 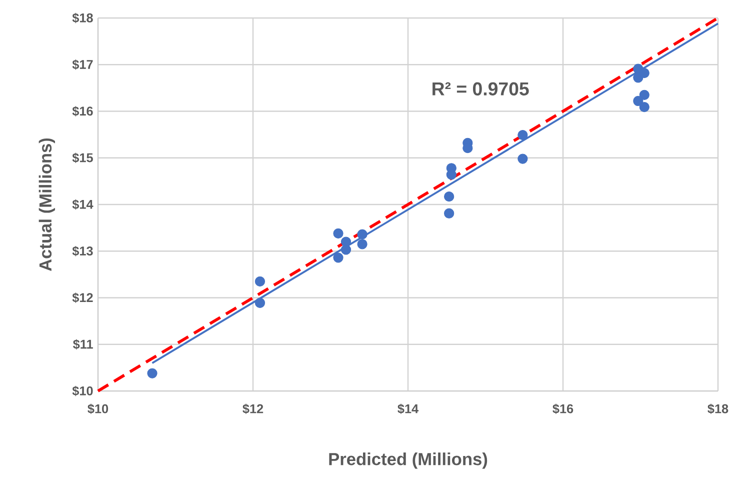 What do you see at coordinates (563, 409) in the screenshot?
I see `x-tick-label: $16` at bounding box center [563, 409].